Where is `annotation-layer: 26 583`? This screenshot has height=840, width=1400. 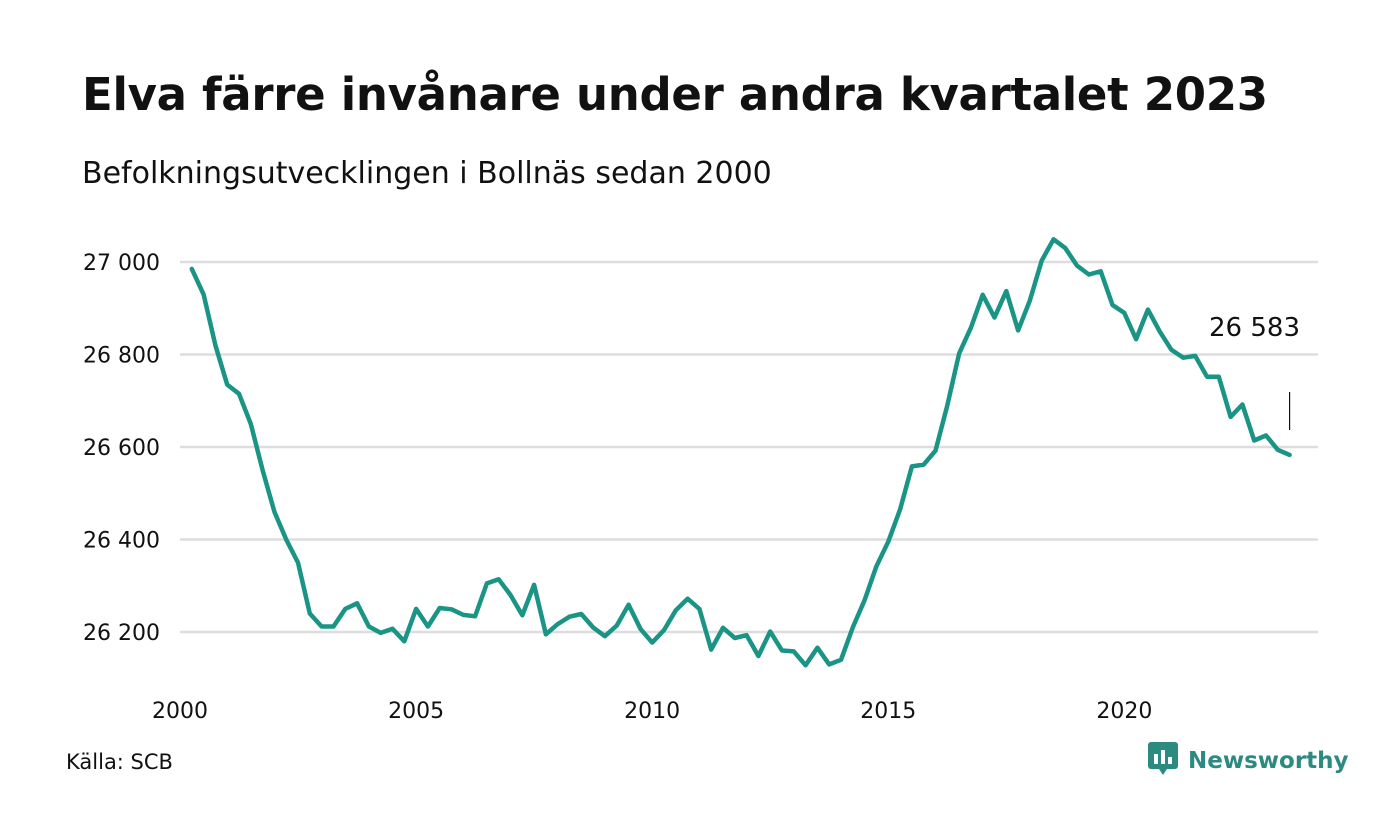
annotation-layer: 26 583 is located at coordinates (1254, 371).